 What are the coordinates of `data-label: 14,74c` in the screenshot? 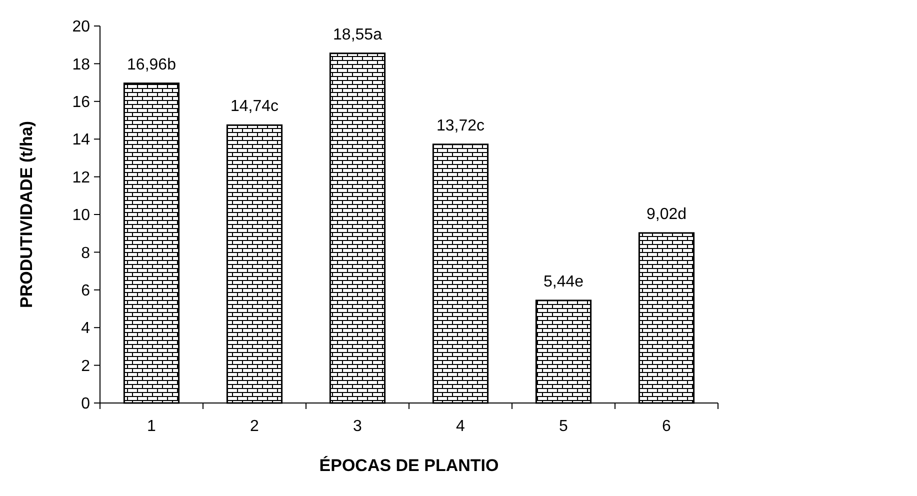 It's located at (254, 107).